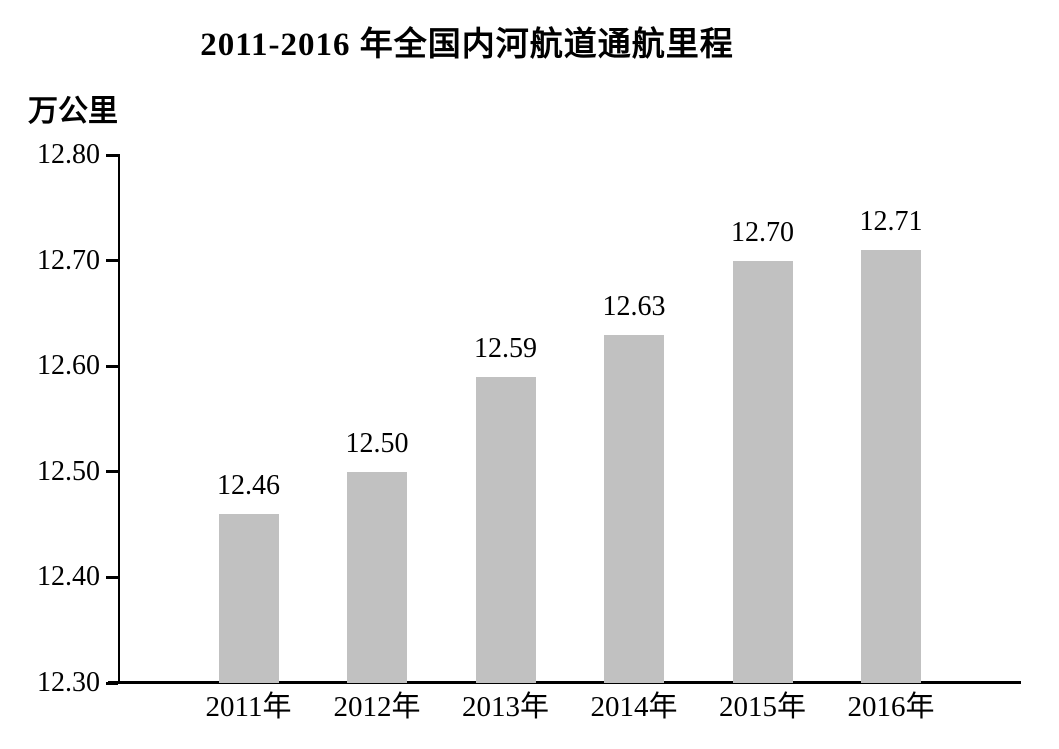 The width and height of the screenshot is (1059, 749). What do you see at coordinates (505, 707) in the screenshot?
I see `x-category-label: 2013年` at bounding box center [505, 707].